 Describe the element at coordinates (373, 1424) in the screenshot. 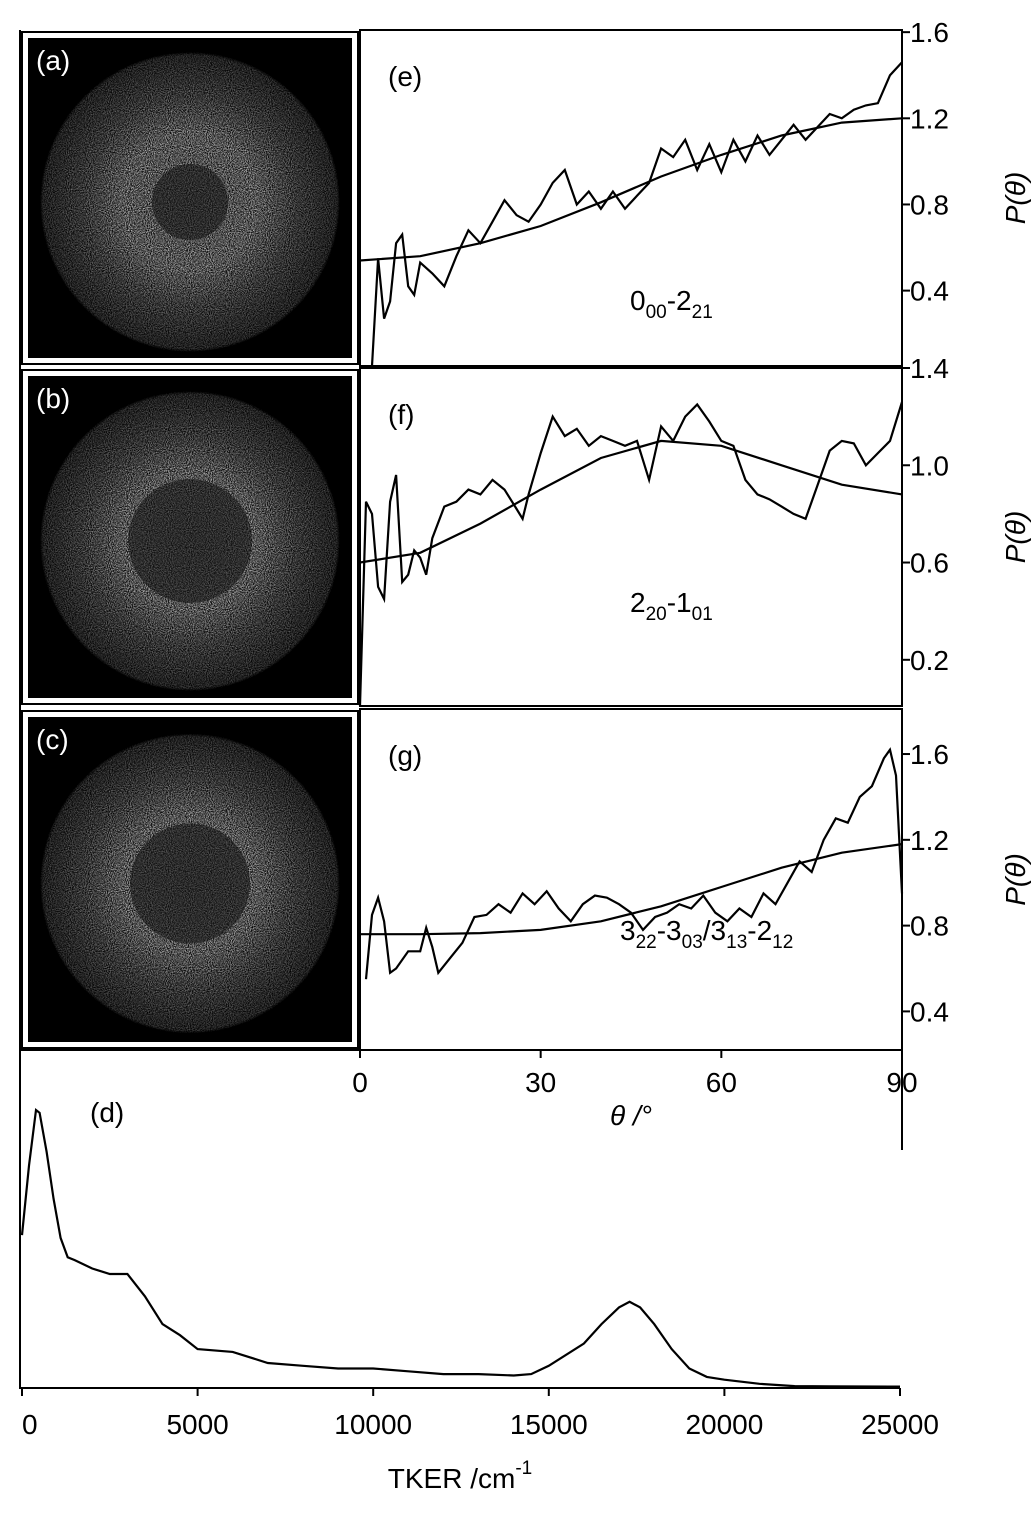

I see `x-tick-label: 10000` at that location.